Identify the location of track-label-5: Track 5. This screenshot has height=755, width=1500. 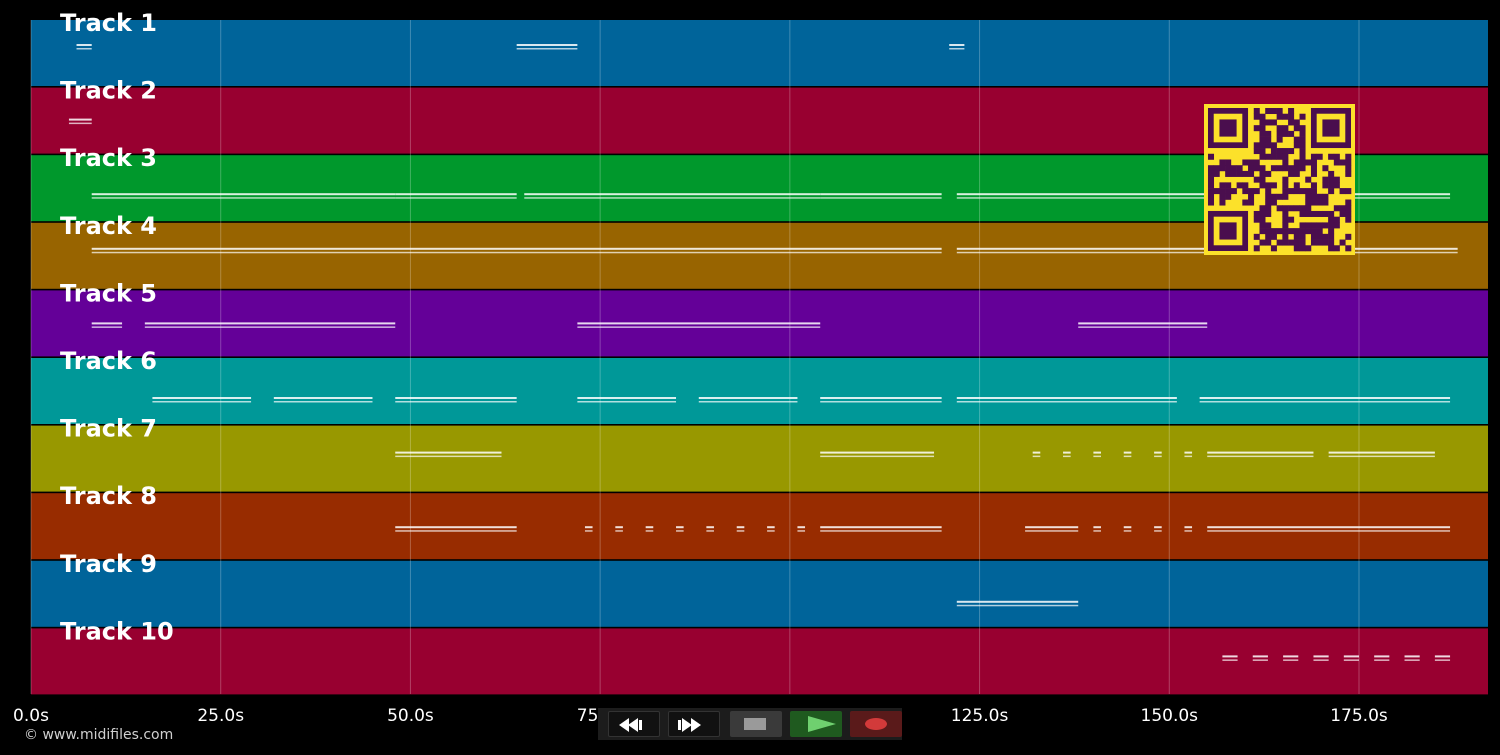
(108, 293).